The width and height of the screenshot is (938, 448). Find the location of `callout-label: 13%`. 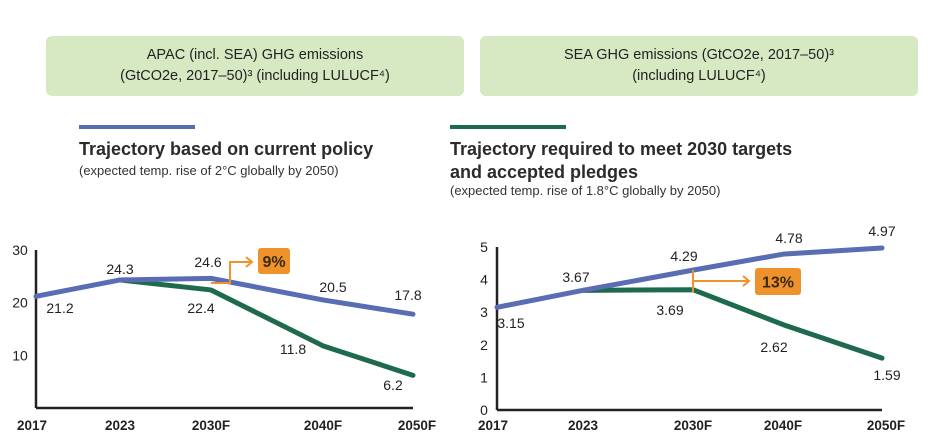

callout-label: 13% is located at coordinates (778, 283).